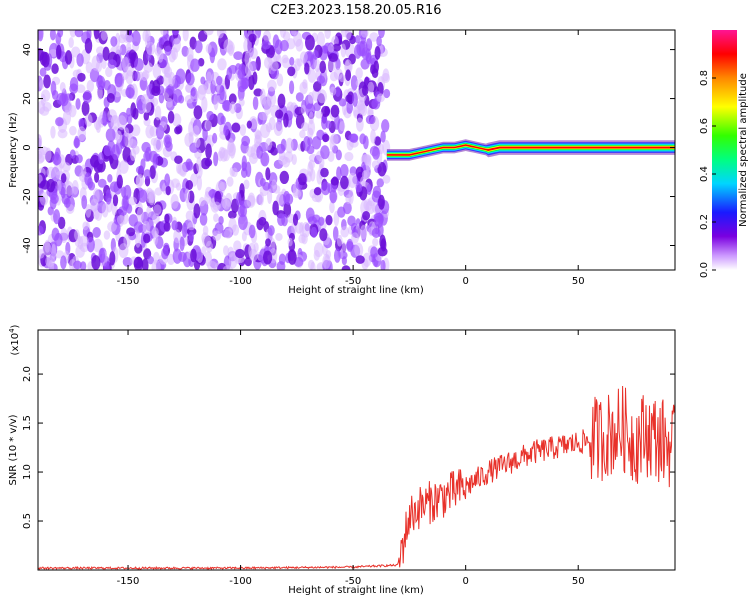 This screenshot has height=600, width=750. What do you see at coordinates (355, 10) in the screenshot?
I see `chart-title: C2E3.2023.158.20.05.R16` at bounding box center [355, 10].